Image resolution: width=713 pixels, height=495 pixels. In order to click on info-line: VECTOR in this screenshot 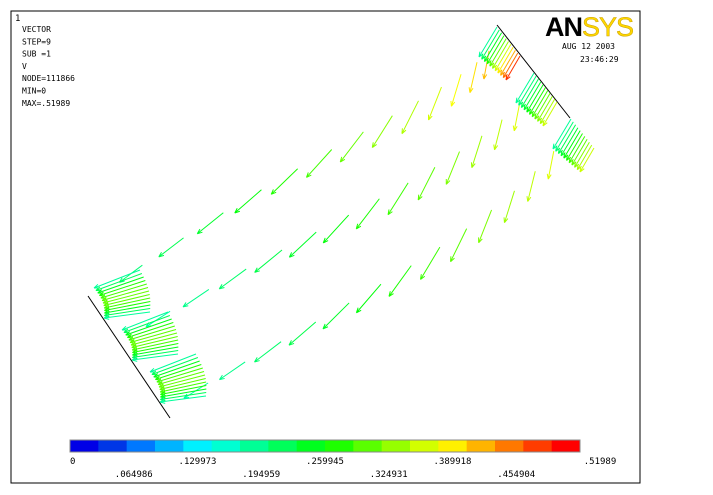, I will do `click(36, 29)`.